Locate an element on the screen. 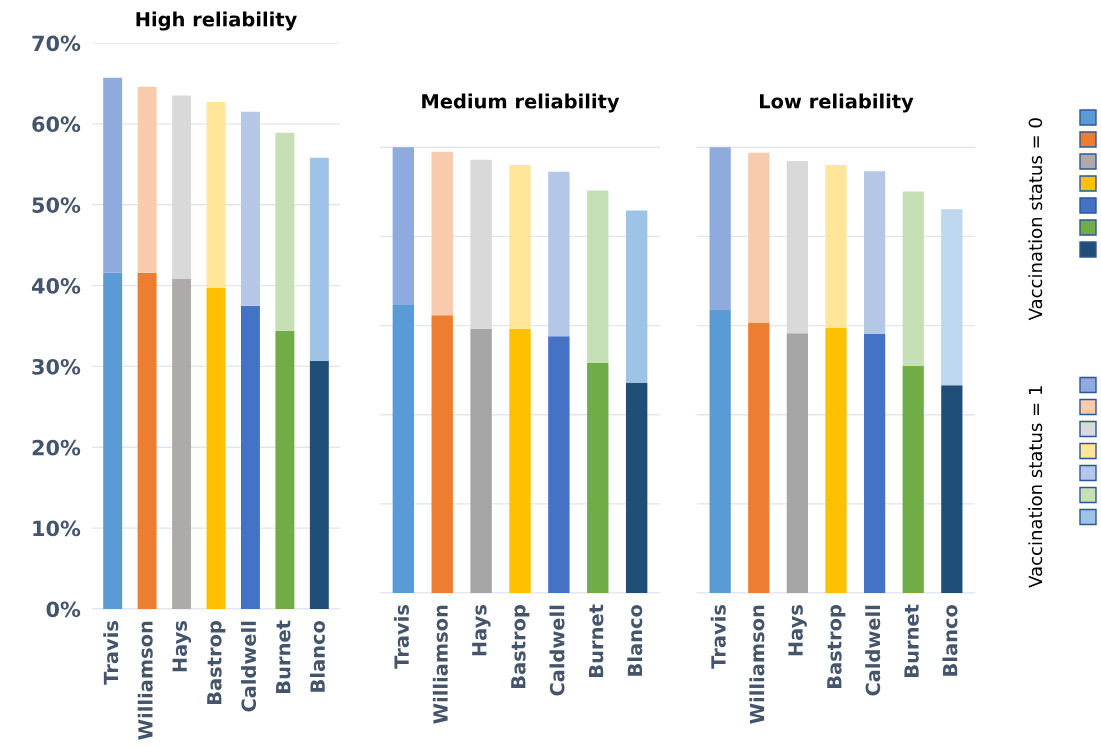  chart-title: High reliability is located at coordinates (216, 21).